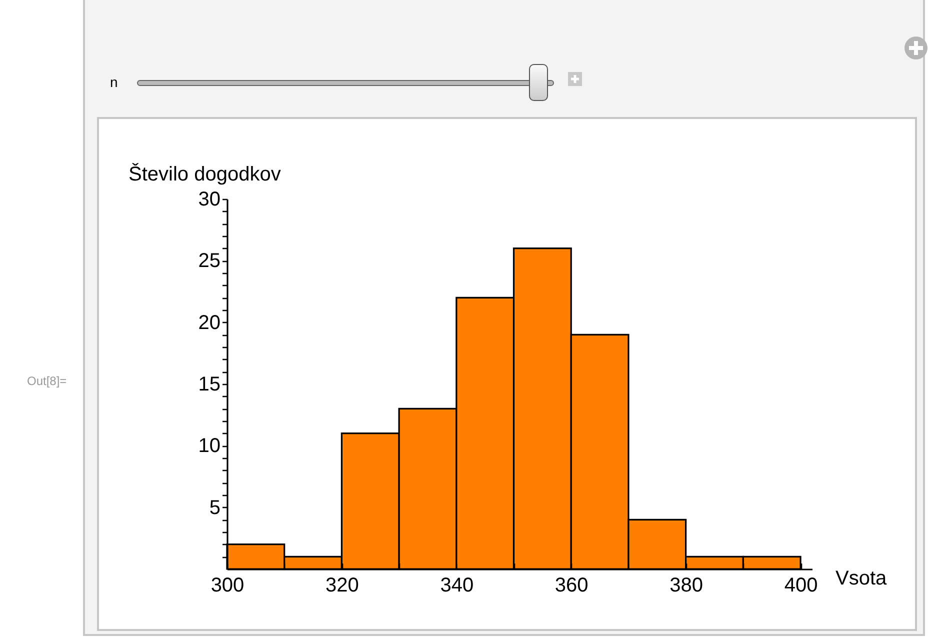  Describe the element at coordinates (687, 585) in the screenshot. I see `x-tick-label: 380` at that location.